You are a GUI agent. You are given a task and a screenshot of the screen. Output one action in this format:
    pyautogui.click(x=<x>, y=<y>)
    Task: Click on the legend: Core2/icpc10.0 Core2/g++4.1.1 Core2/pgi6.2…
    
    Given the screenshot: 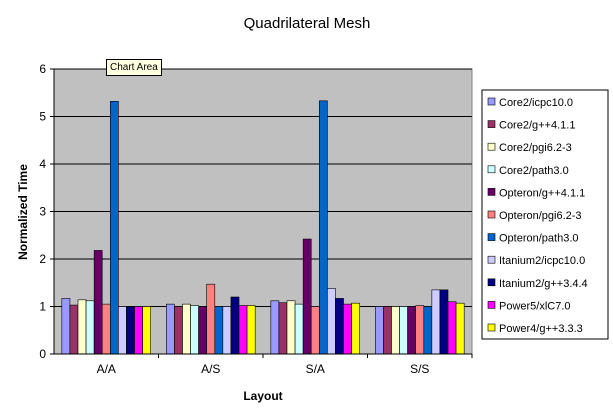 What is the action you would take?
    pyautogui.click(x=537, y=216)
    